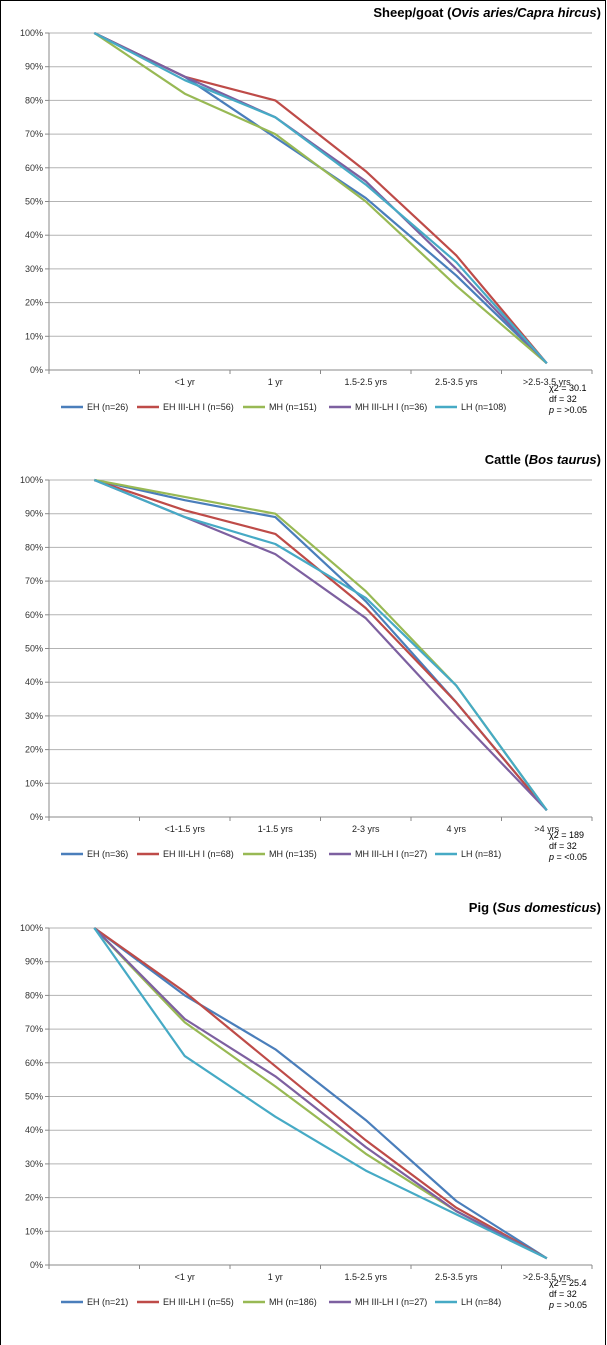  What do you see at coordinates (546, 829) in the screenshot?
I see `x-tick-label: >4 yrs` at bounding box center [546, 829].